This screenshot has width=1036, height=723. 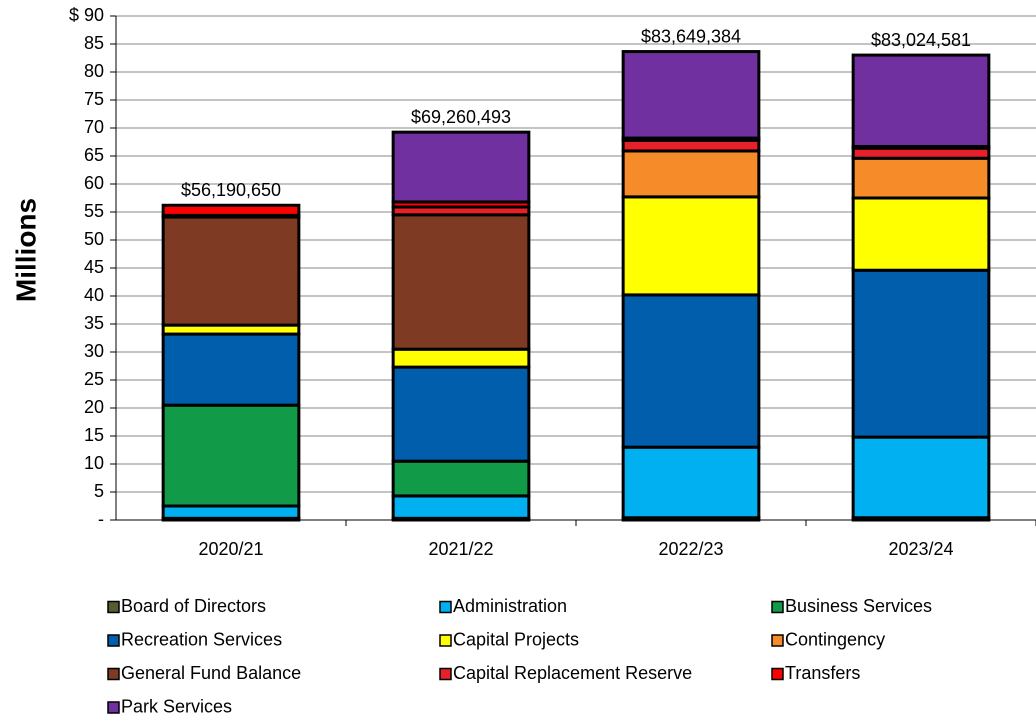 What do you see at coordinates (510, 606) in the screenshot?
I see `legend-label: Administration` at bounding box center [510, 606].